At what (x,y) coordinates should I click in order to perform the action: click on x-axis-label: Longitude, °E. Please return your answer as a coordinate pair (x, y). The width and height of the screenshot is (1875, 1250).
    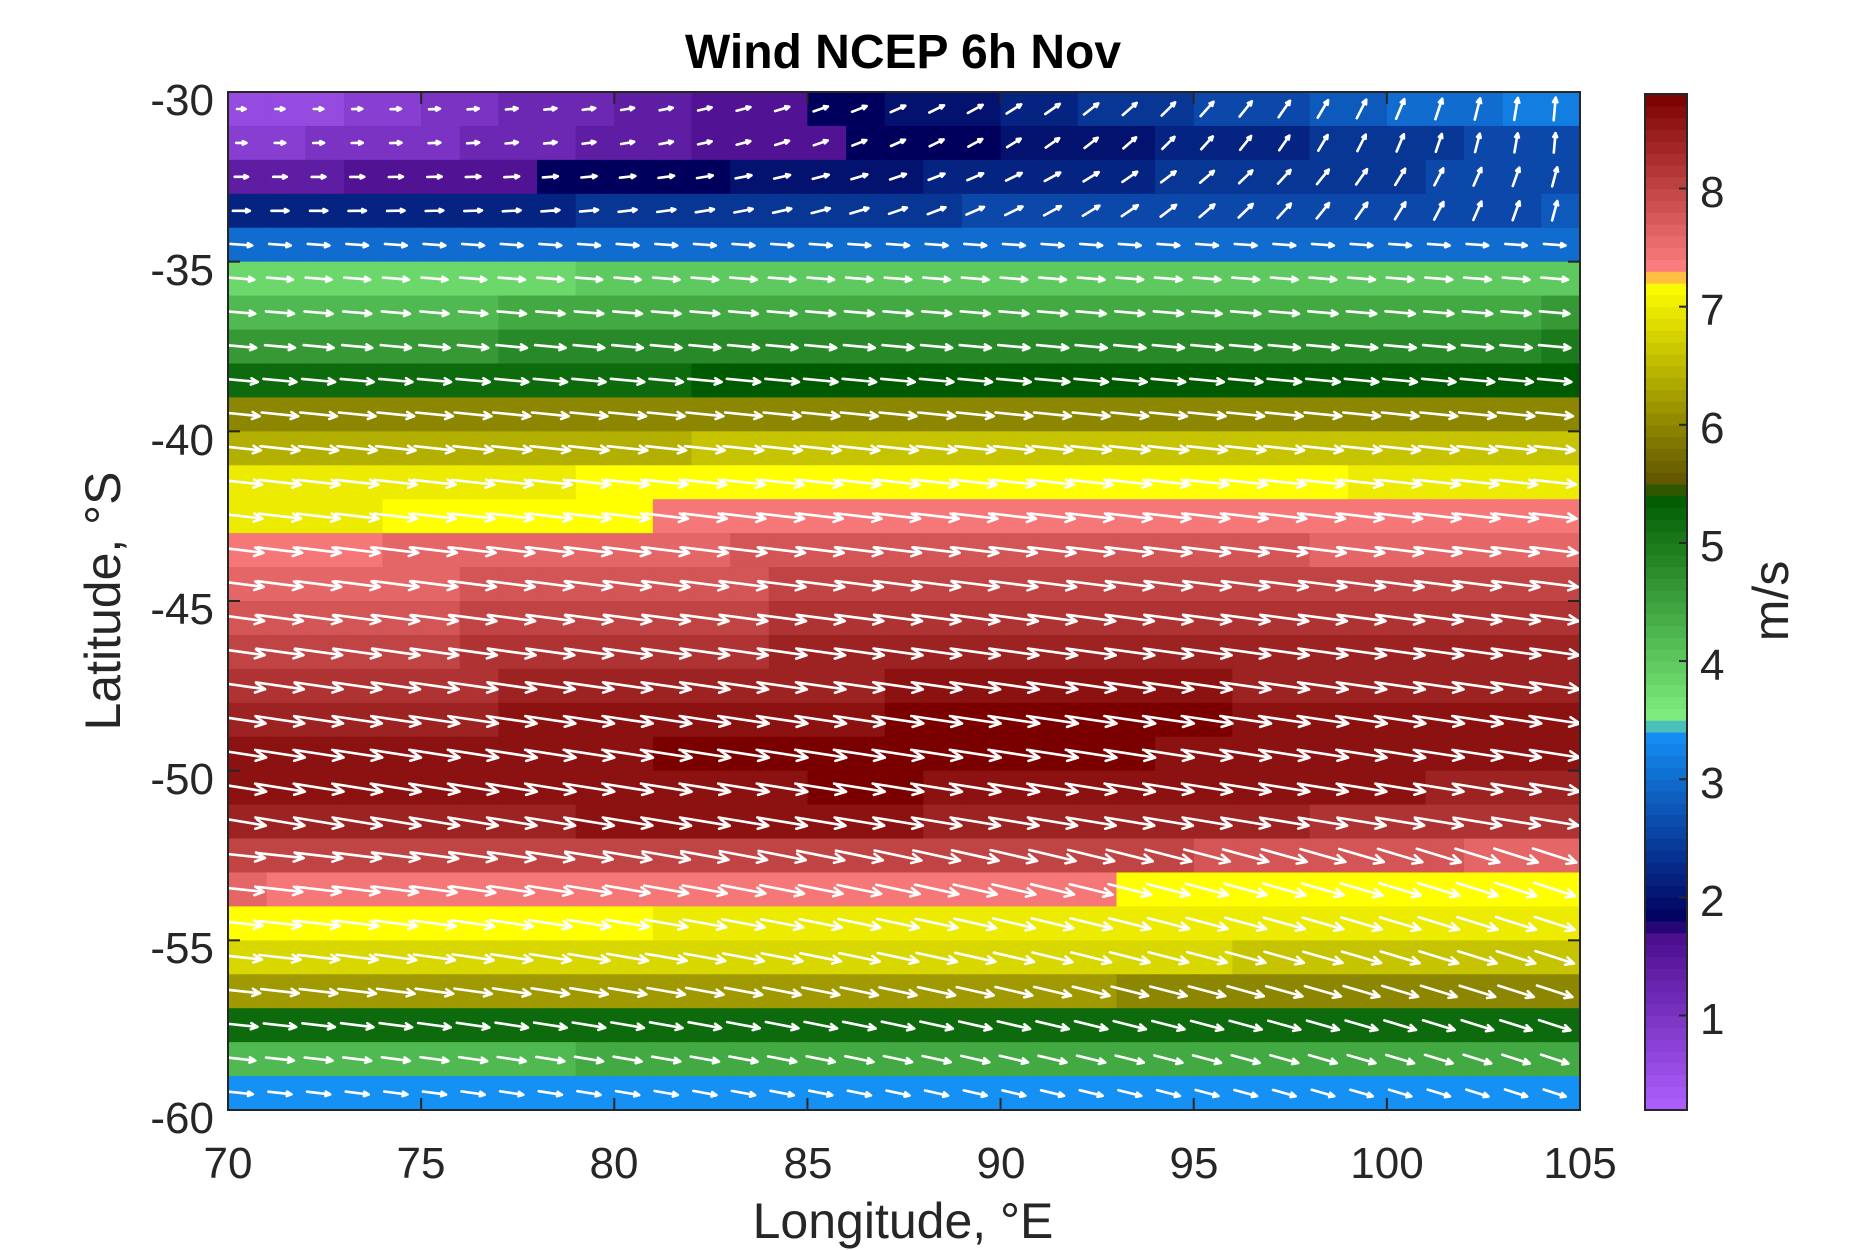
    Looking at the image, I should click on (903, 1221).